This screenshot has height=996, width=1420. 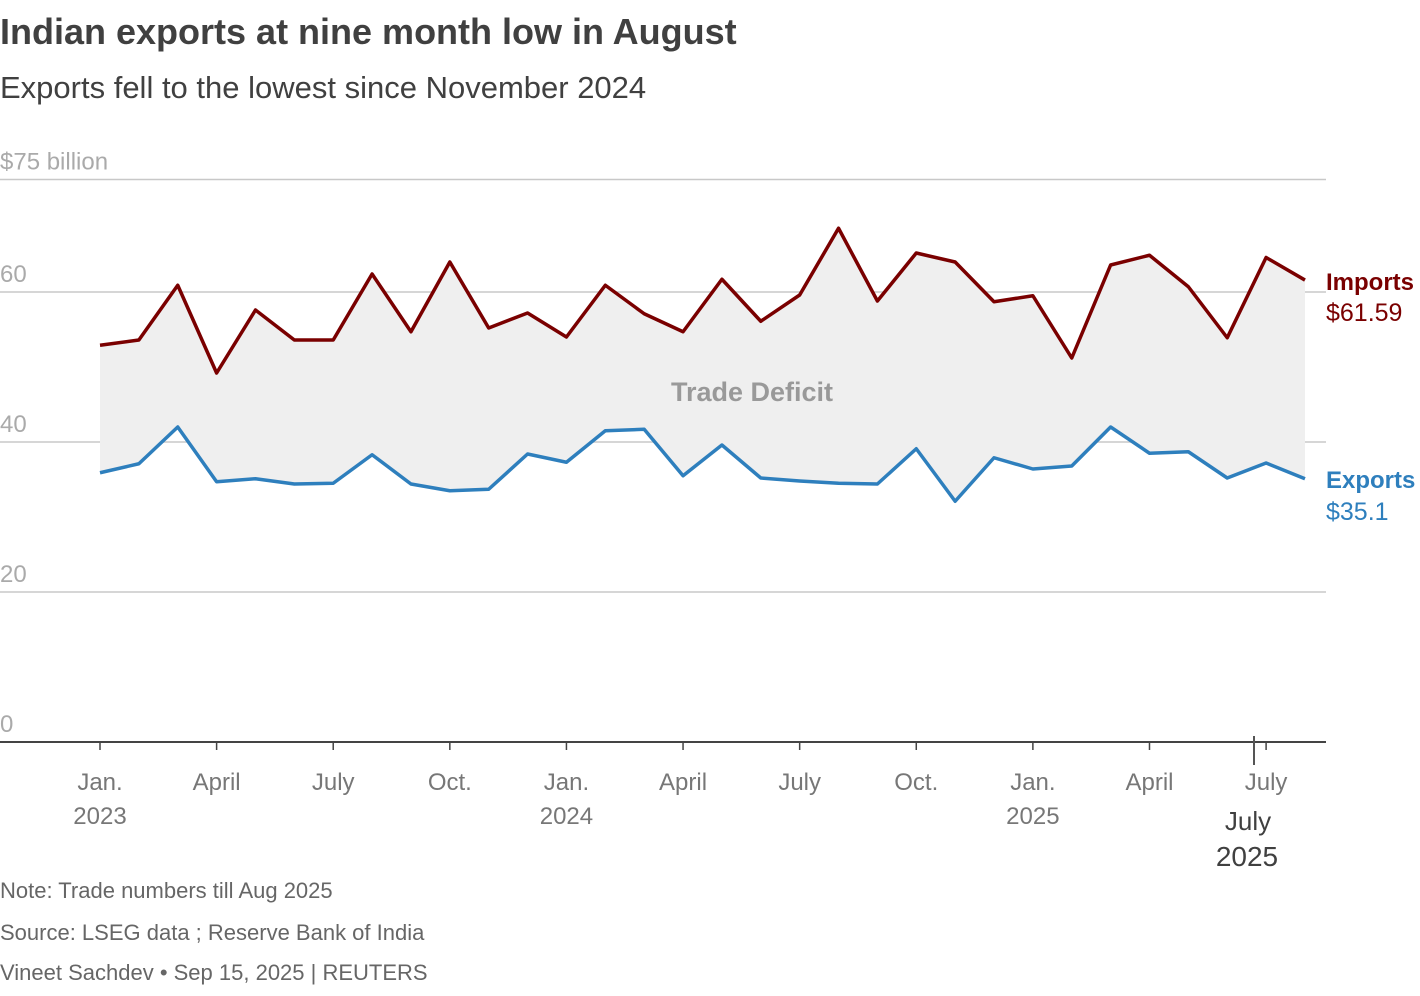 What do you see at coordinates (214, 972) in the screenshot?
I see `footer-credit: Vineet Sachdev • Sep 15, 2025 | REUTERS` at bounding box center [214, 972].